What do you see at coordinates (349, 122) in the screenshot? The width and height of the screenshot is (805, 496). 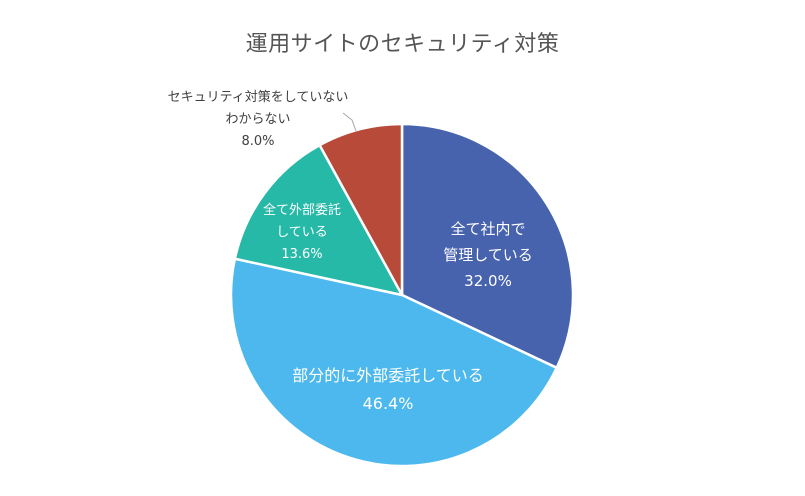 I see `leader-line` at bounding box center [349, 122].